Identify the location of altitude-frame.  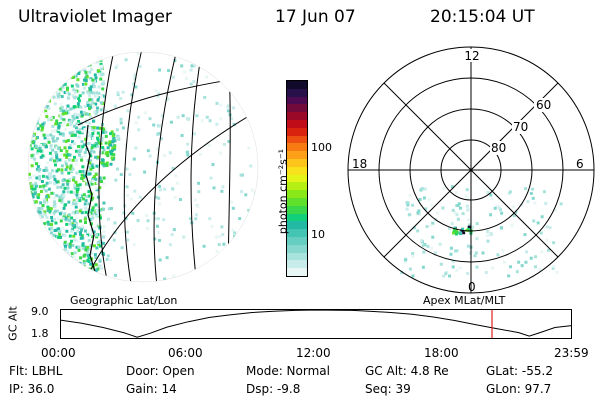
(316, 324).